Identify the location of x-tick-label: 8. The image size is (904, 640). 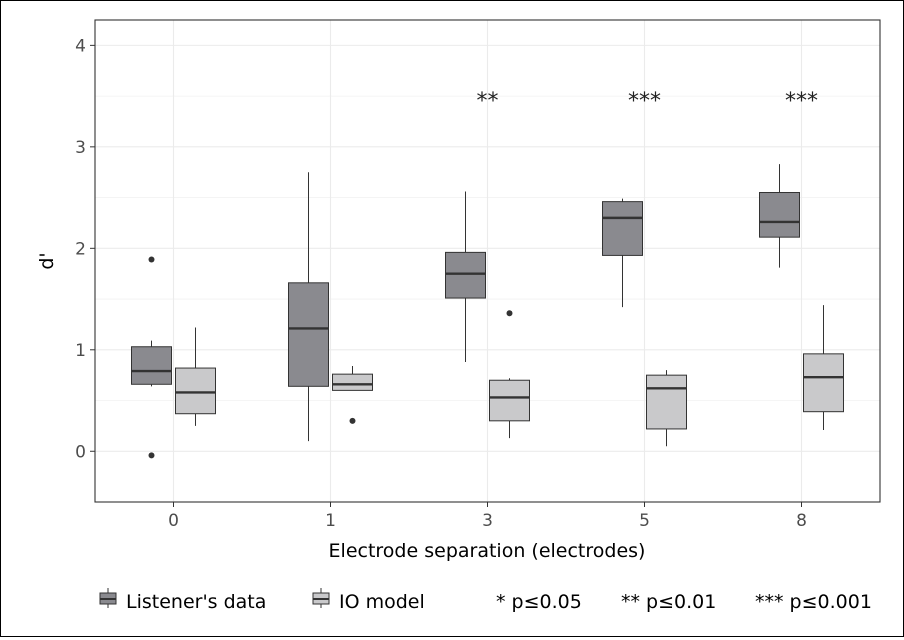
(801, 521).